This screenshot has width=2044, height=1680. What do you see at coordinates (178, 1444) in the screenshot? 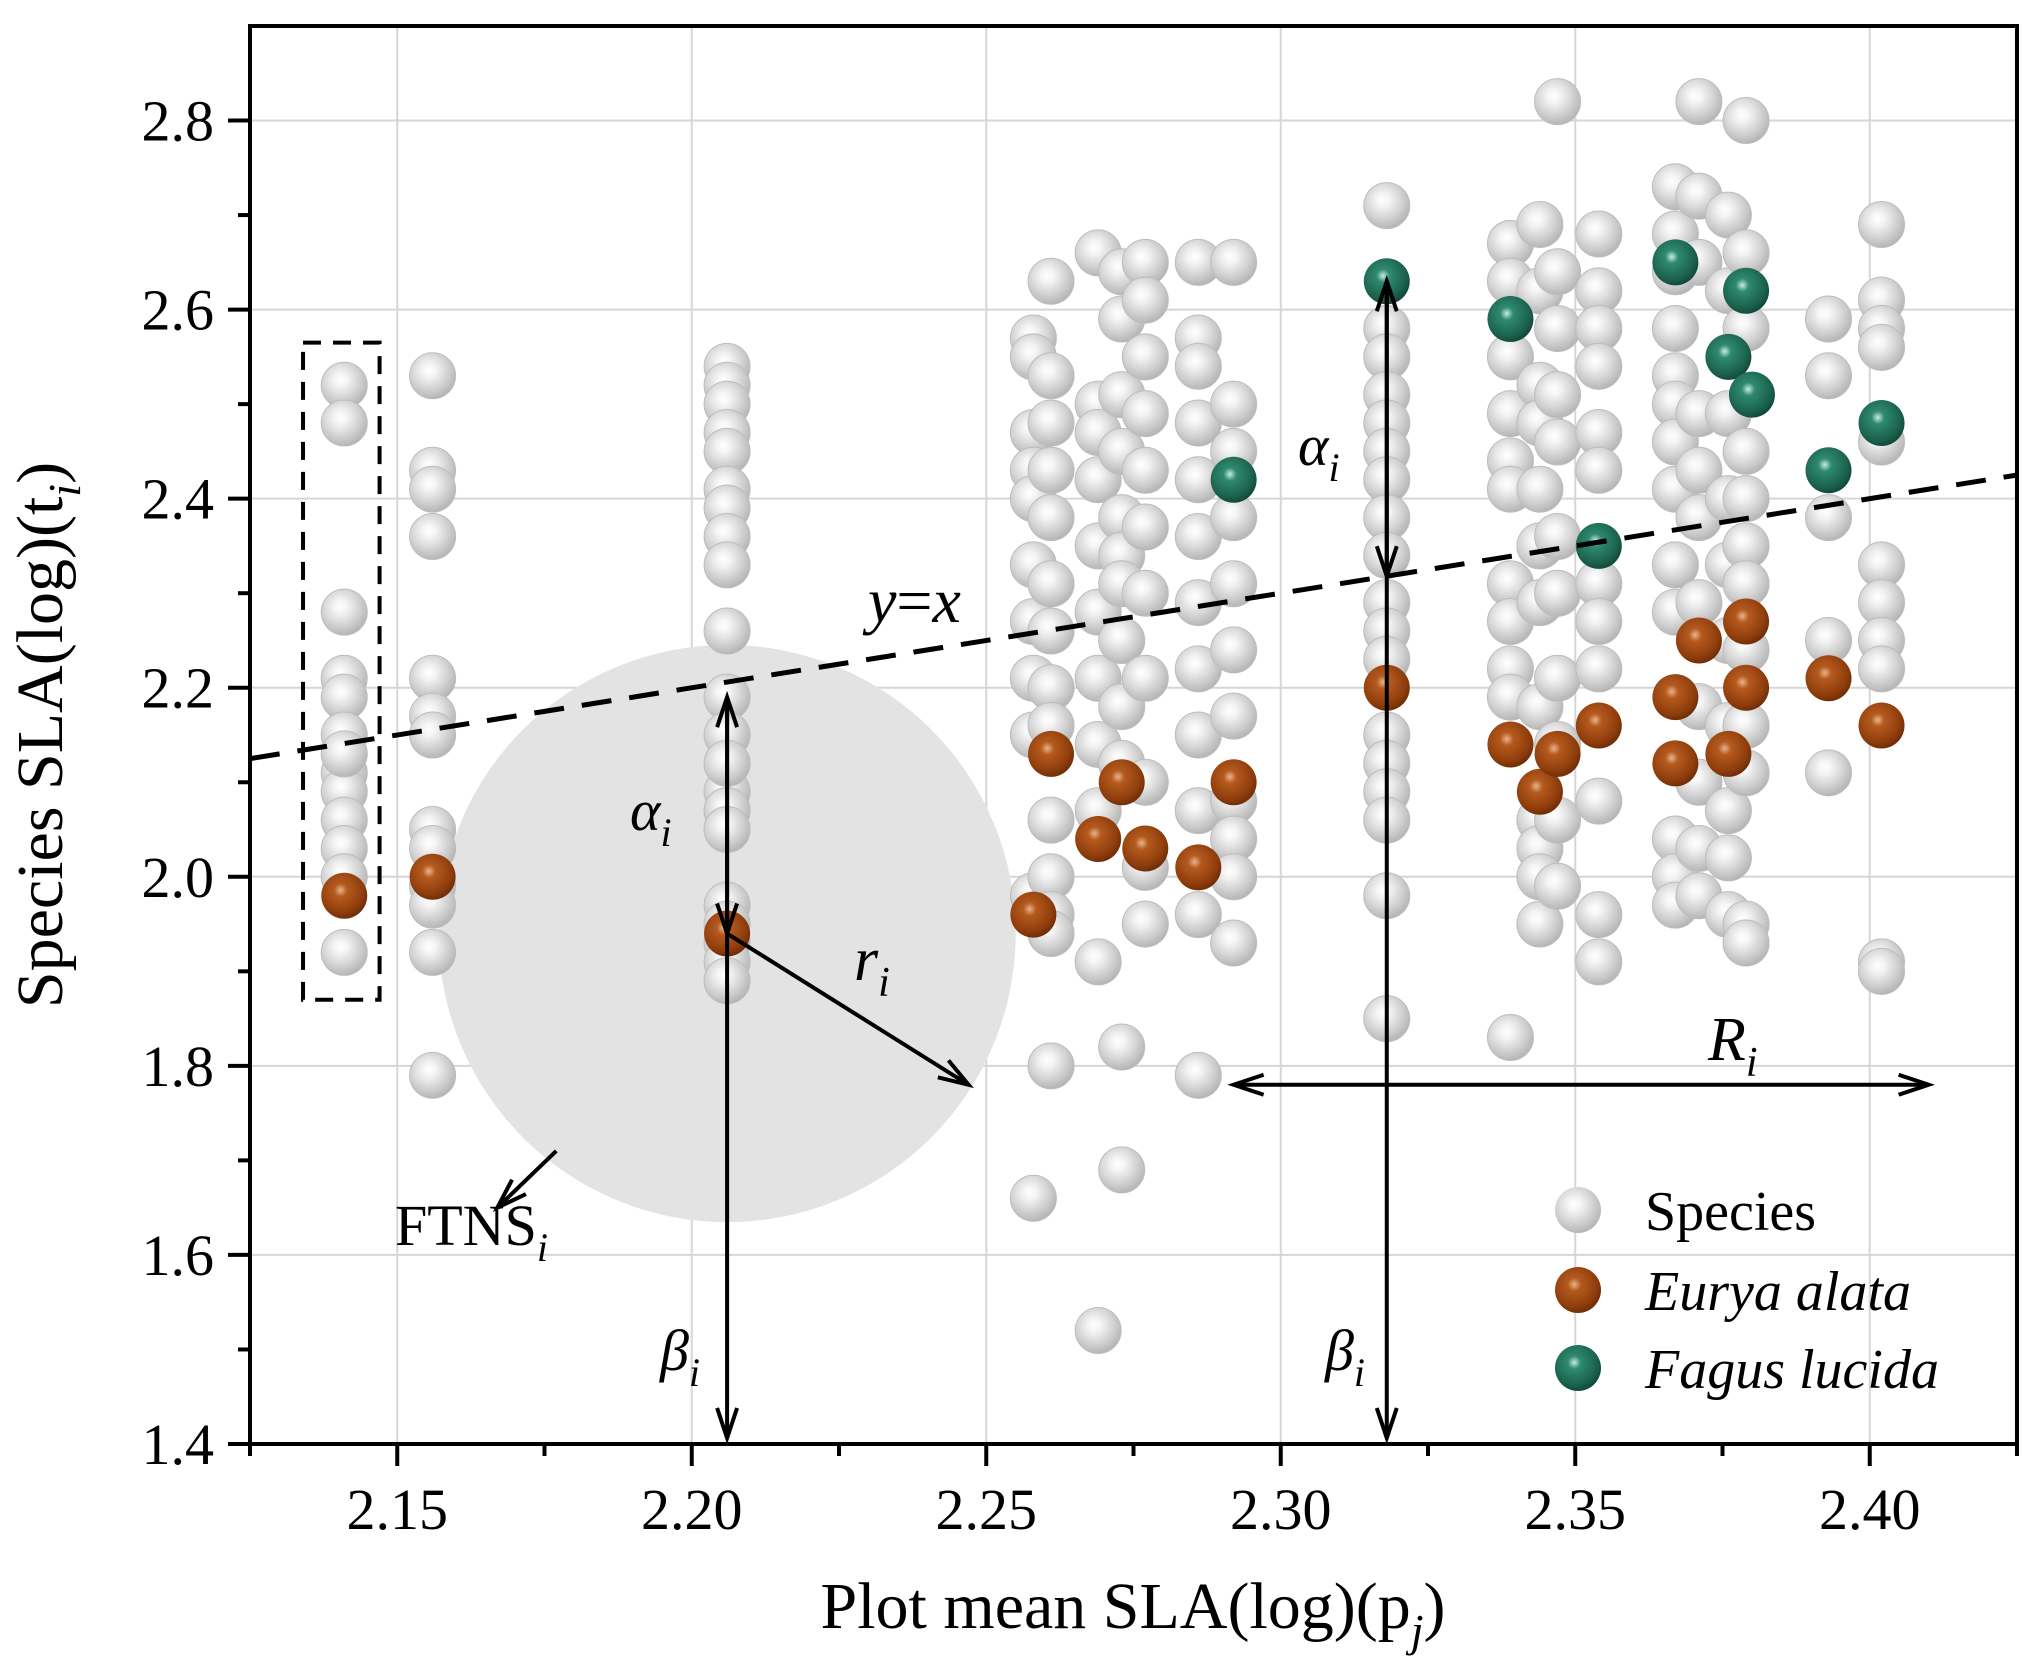
I see `y-tick-label: 1.4` at bounding box center [178, 1444].